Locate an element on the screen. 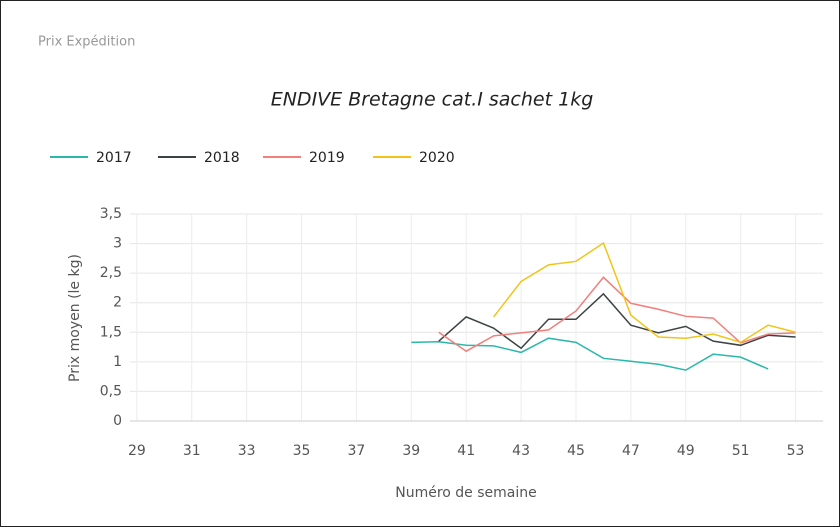 The height and width of the screenshot is (527, 840). legend-label: 2020 is located at coordinates (437, 158).